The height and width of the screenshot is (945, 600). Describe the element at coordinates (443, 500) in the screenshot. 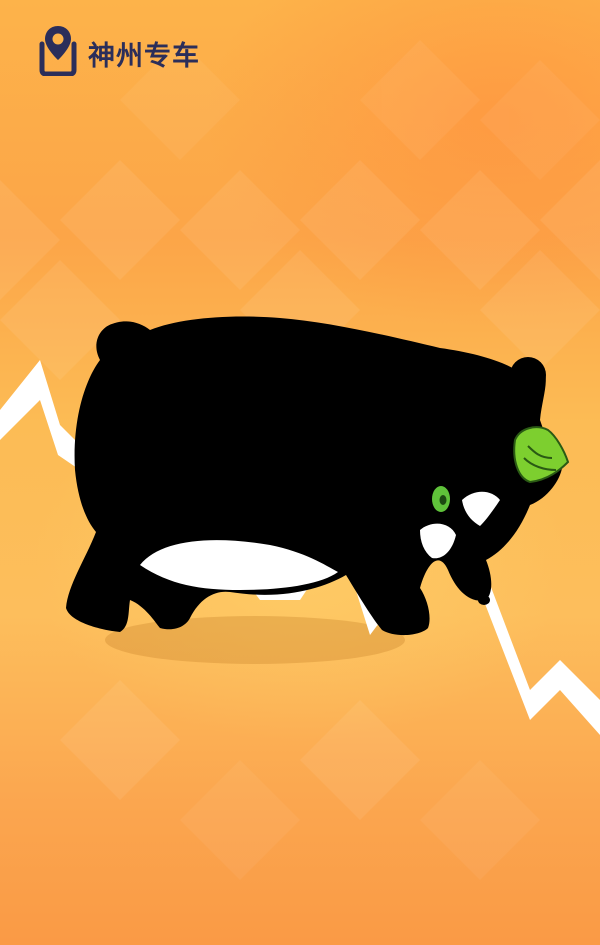

I see `bear-eye-pupil` at that location.